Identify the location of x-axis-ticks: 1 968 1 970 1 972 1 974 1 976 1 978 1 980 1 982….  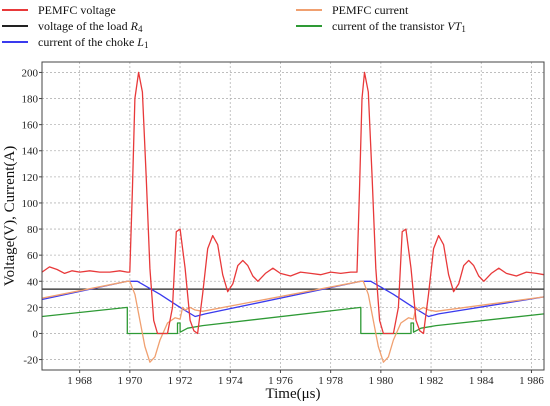
(305, 378).